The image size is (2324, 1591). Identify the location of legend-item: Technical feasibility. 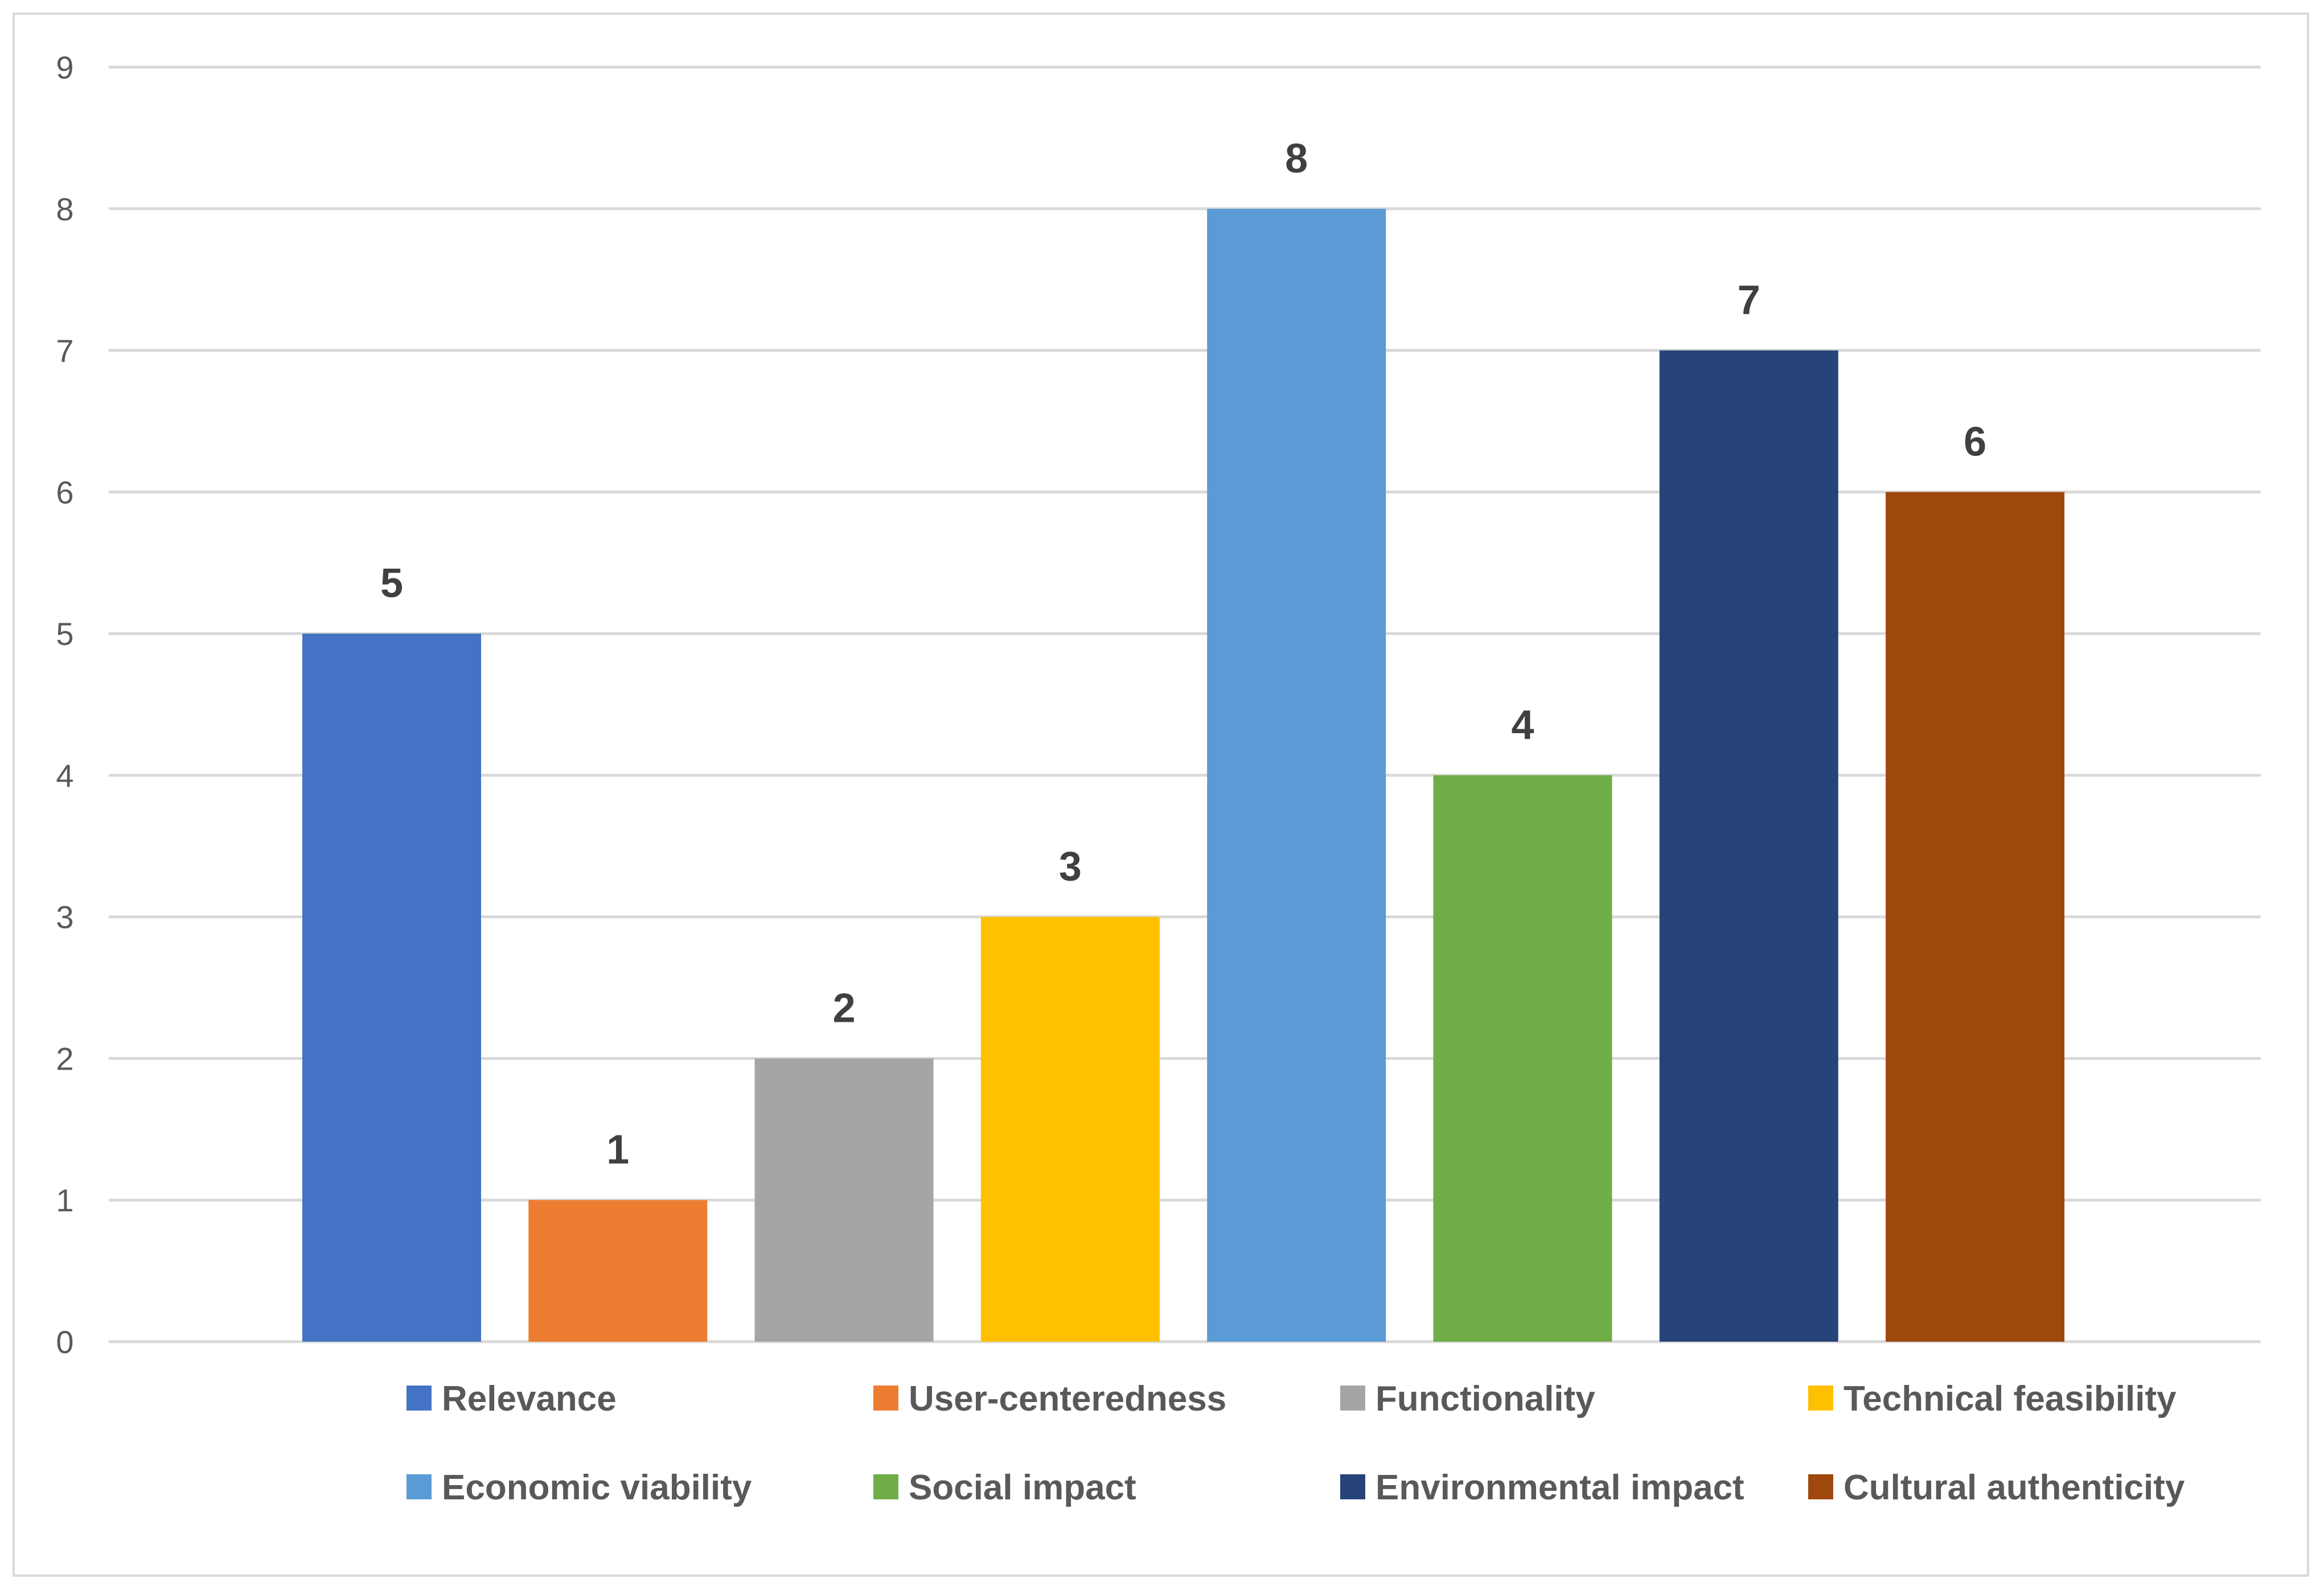
(1992, 1399).